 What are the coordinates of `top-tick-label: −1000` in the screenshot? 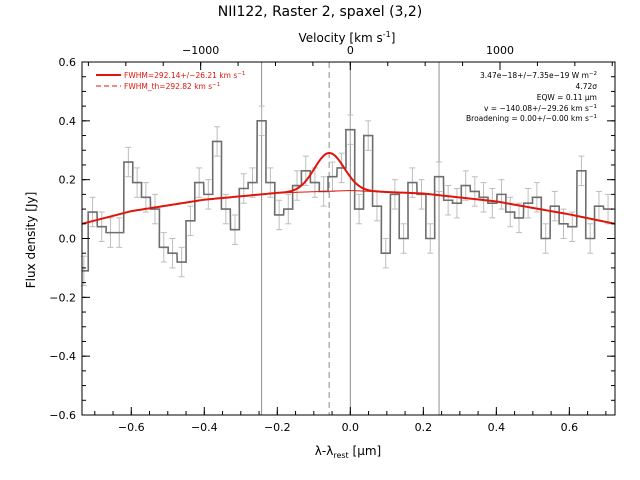 It's located at (200, 50).